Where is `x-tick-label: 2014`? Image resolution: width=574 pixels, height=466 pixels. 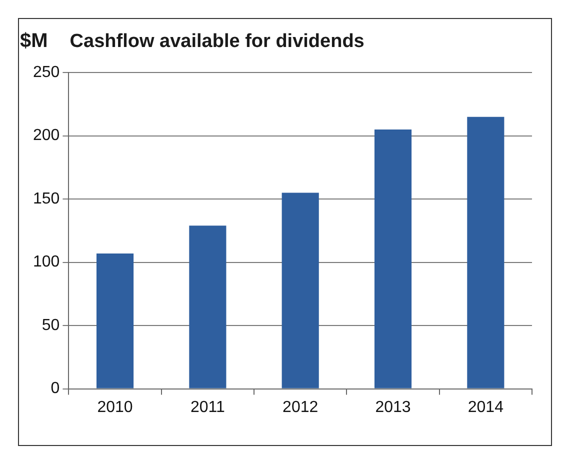
x-tick-label: 2014 is located at coordinates (486, 407).